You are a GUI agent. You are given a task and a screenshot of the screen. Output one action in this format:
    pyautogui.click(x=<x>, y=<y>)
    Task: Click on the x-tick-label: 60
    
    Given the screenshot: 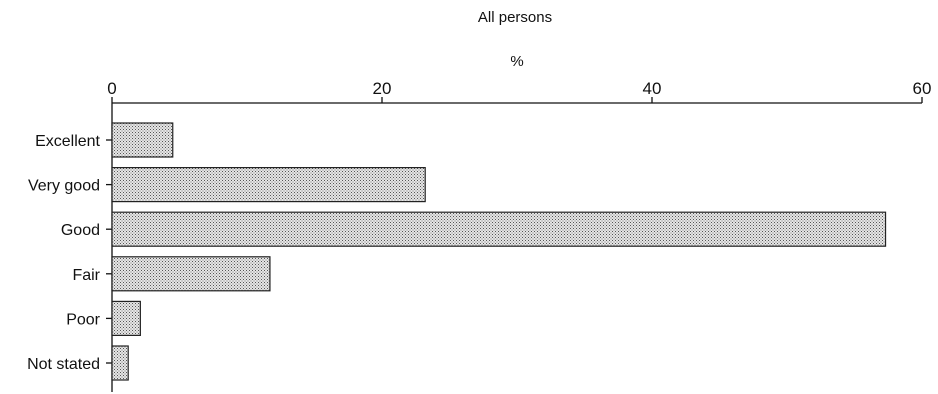 What is the action you would take?
    pyautogui.click(x=922, y=88)
    